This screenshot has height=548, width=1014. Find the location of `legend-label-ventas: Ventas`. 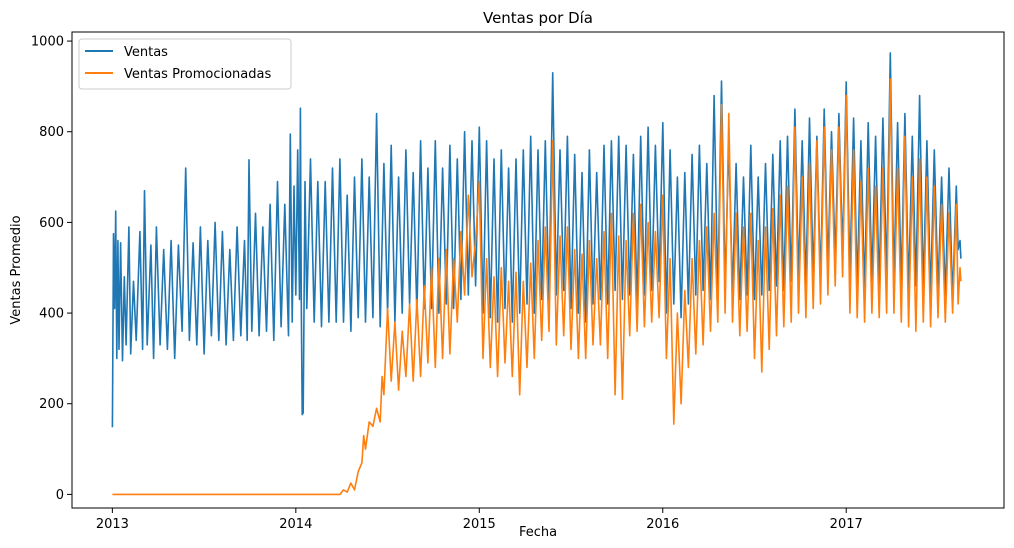

legend-label-ventas: Ventas is located at coordinates (146, 52).